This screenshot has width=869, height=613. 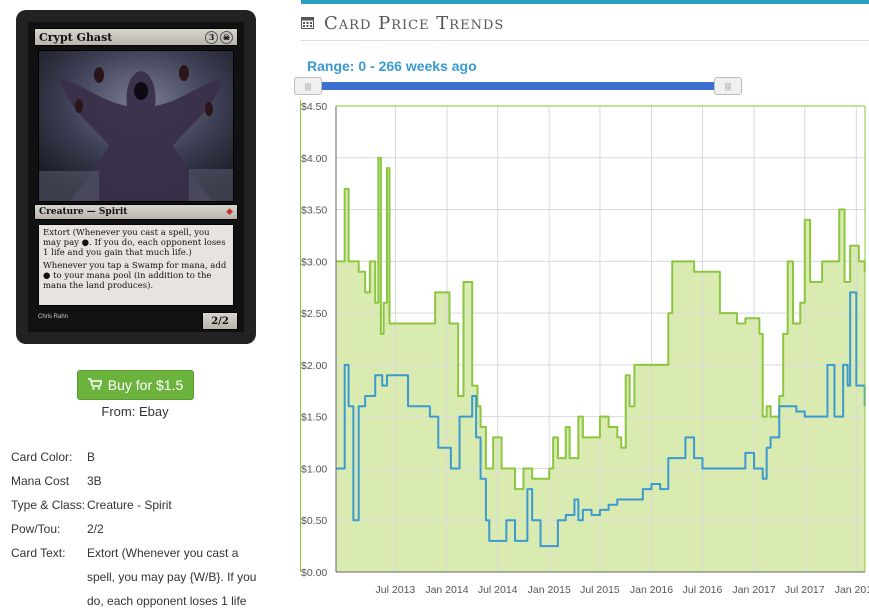 What do you see at coordinates (139, 457) in the screenshot?
I see `info-row-color: Card Color: B` at bounding box center [139, 457].